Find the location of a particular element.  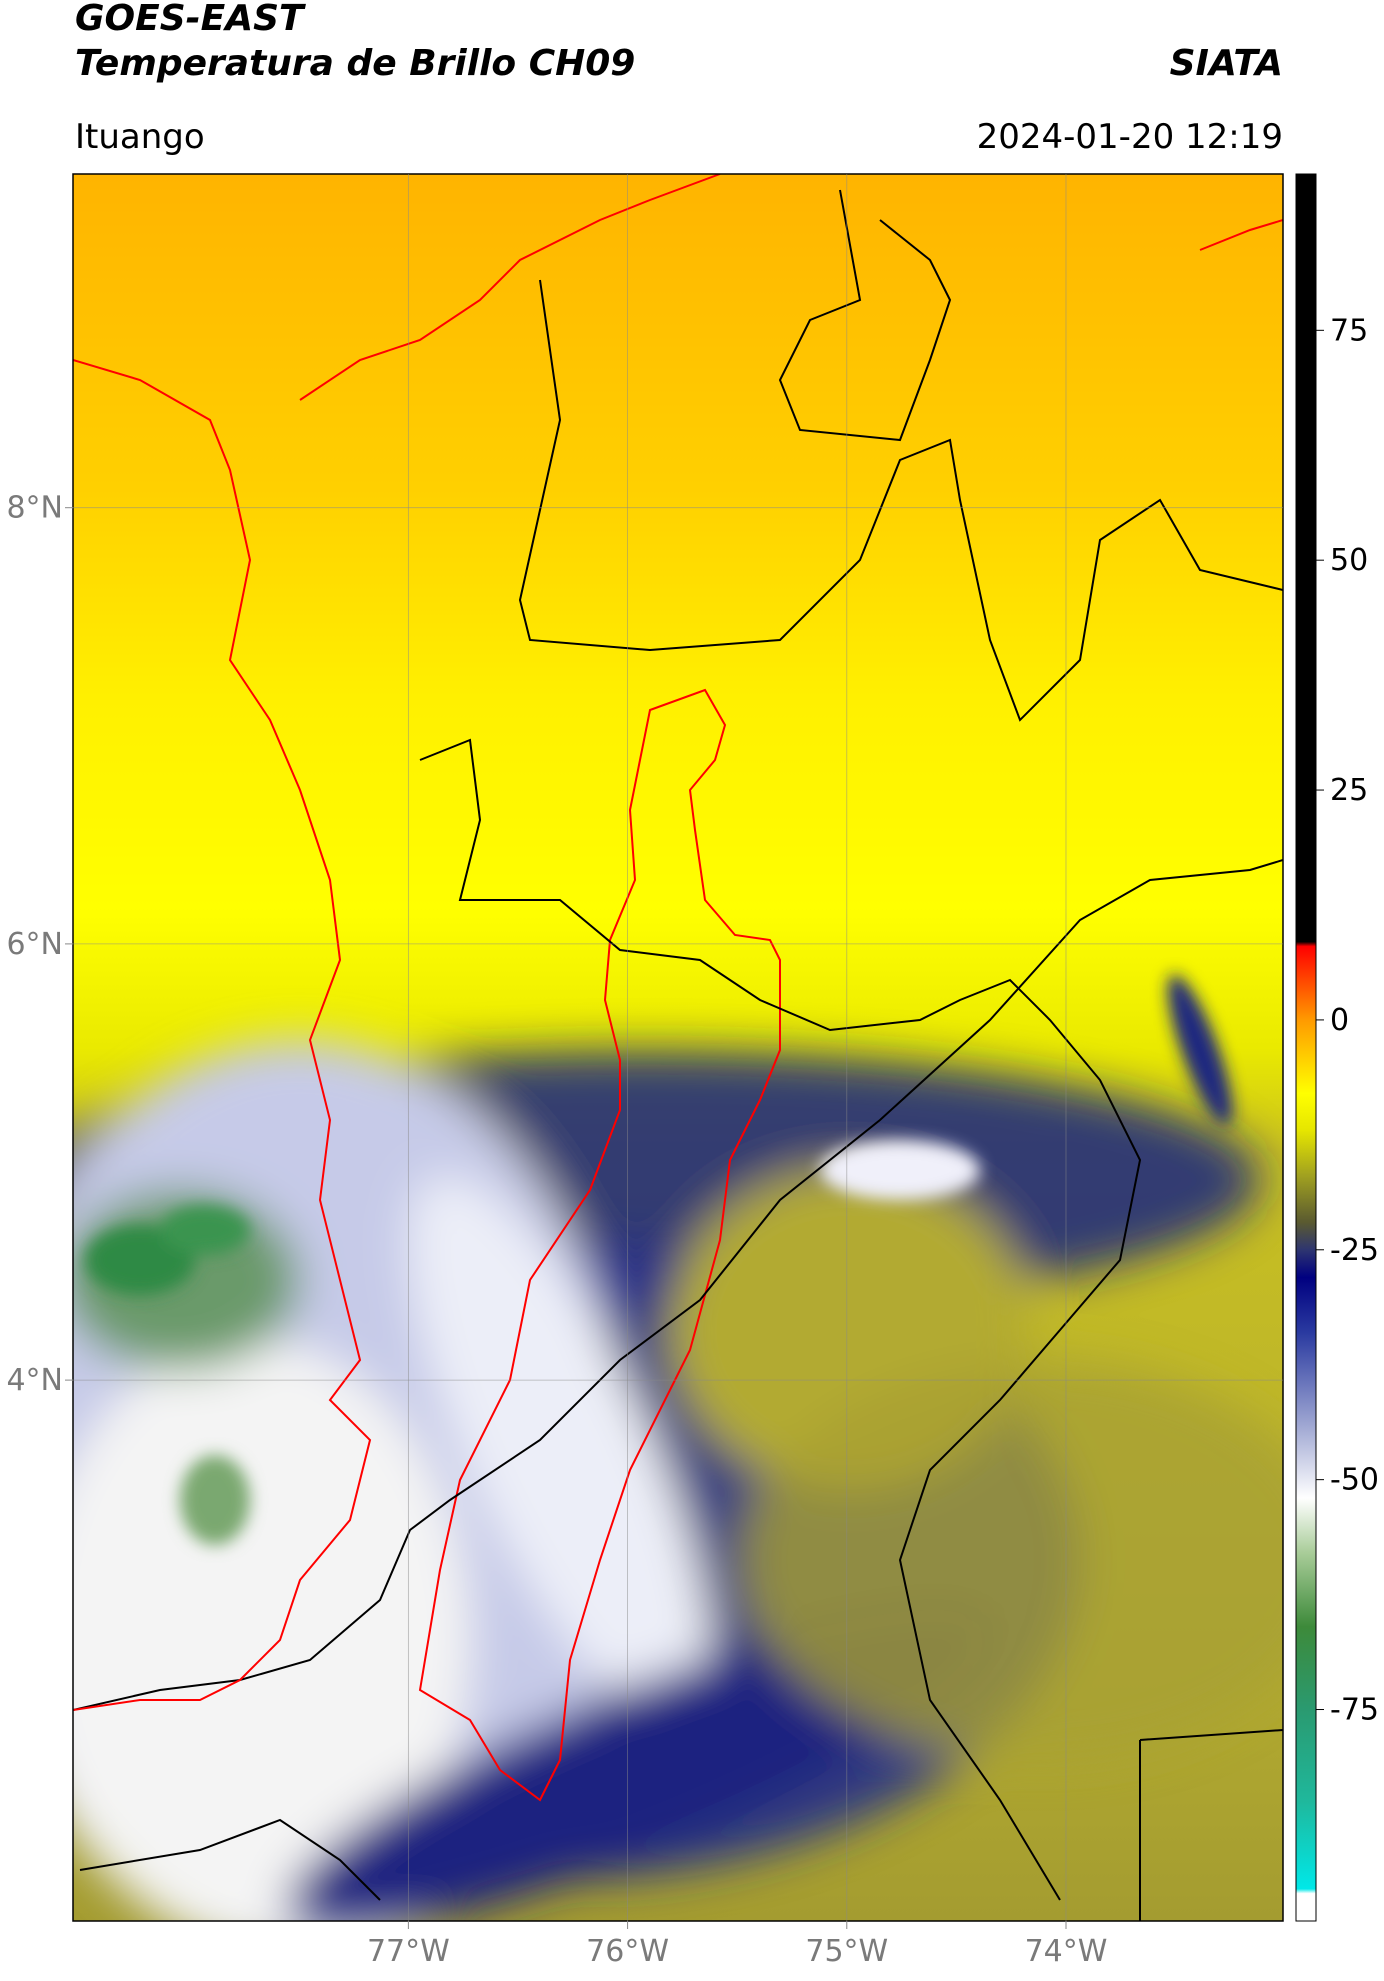

colorbar-tick-label: 25 is located at coordinates (1349, 790).